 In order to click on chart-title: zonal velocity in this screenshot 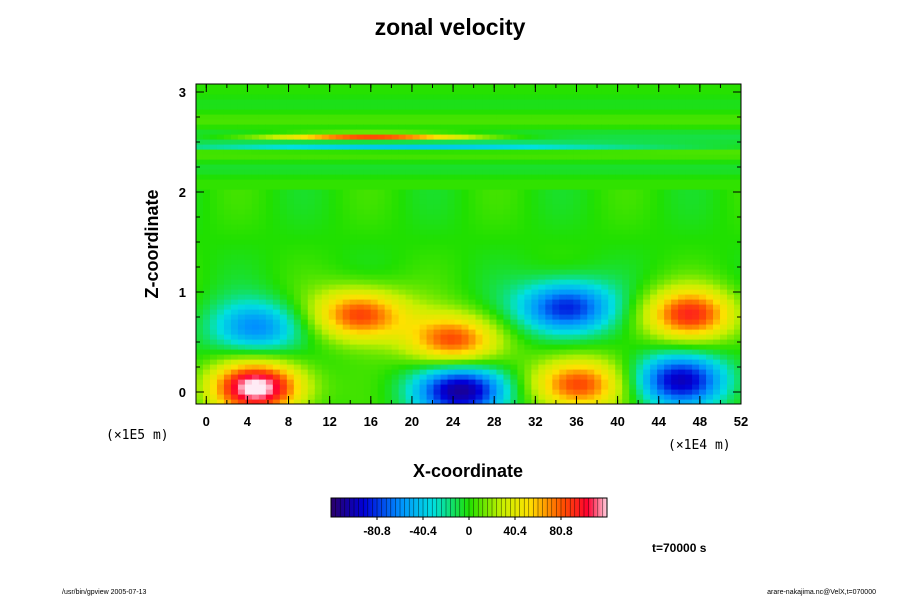, I will do `click(450, 27)`.